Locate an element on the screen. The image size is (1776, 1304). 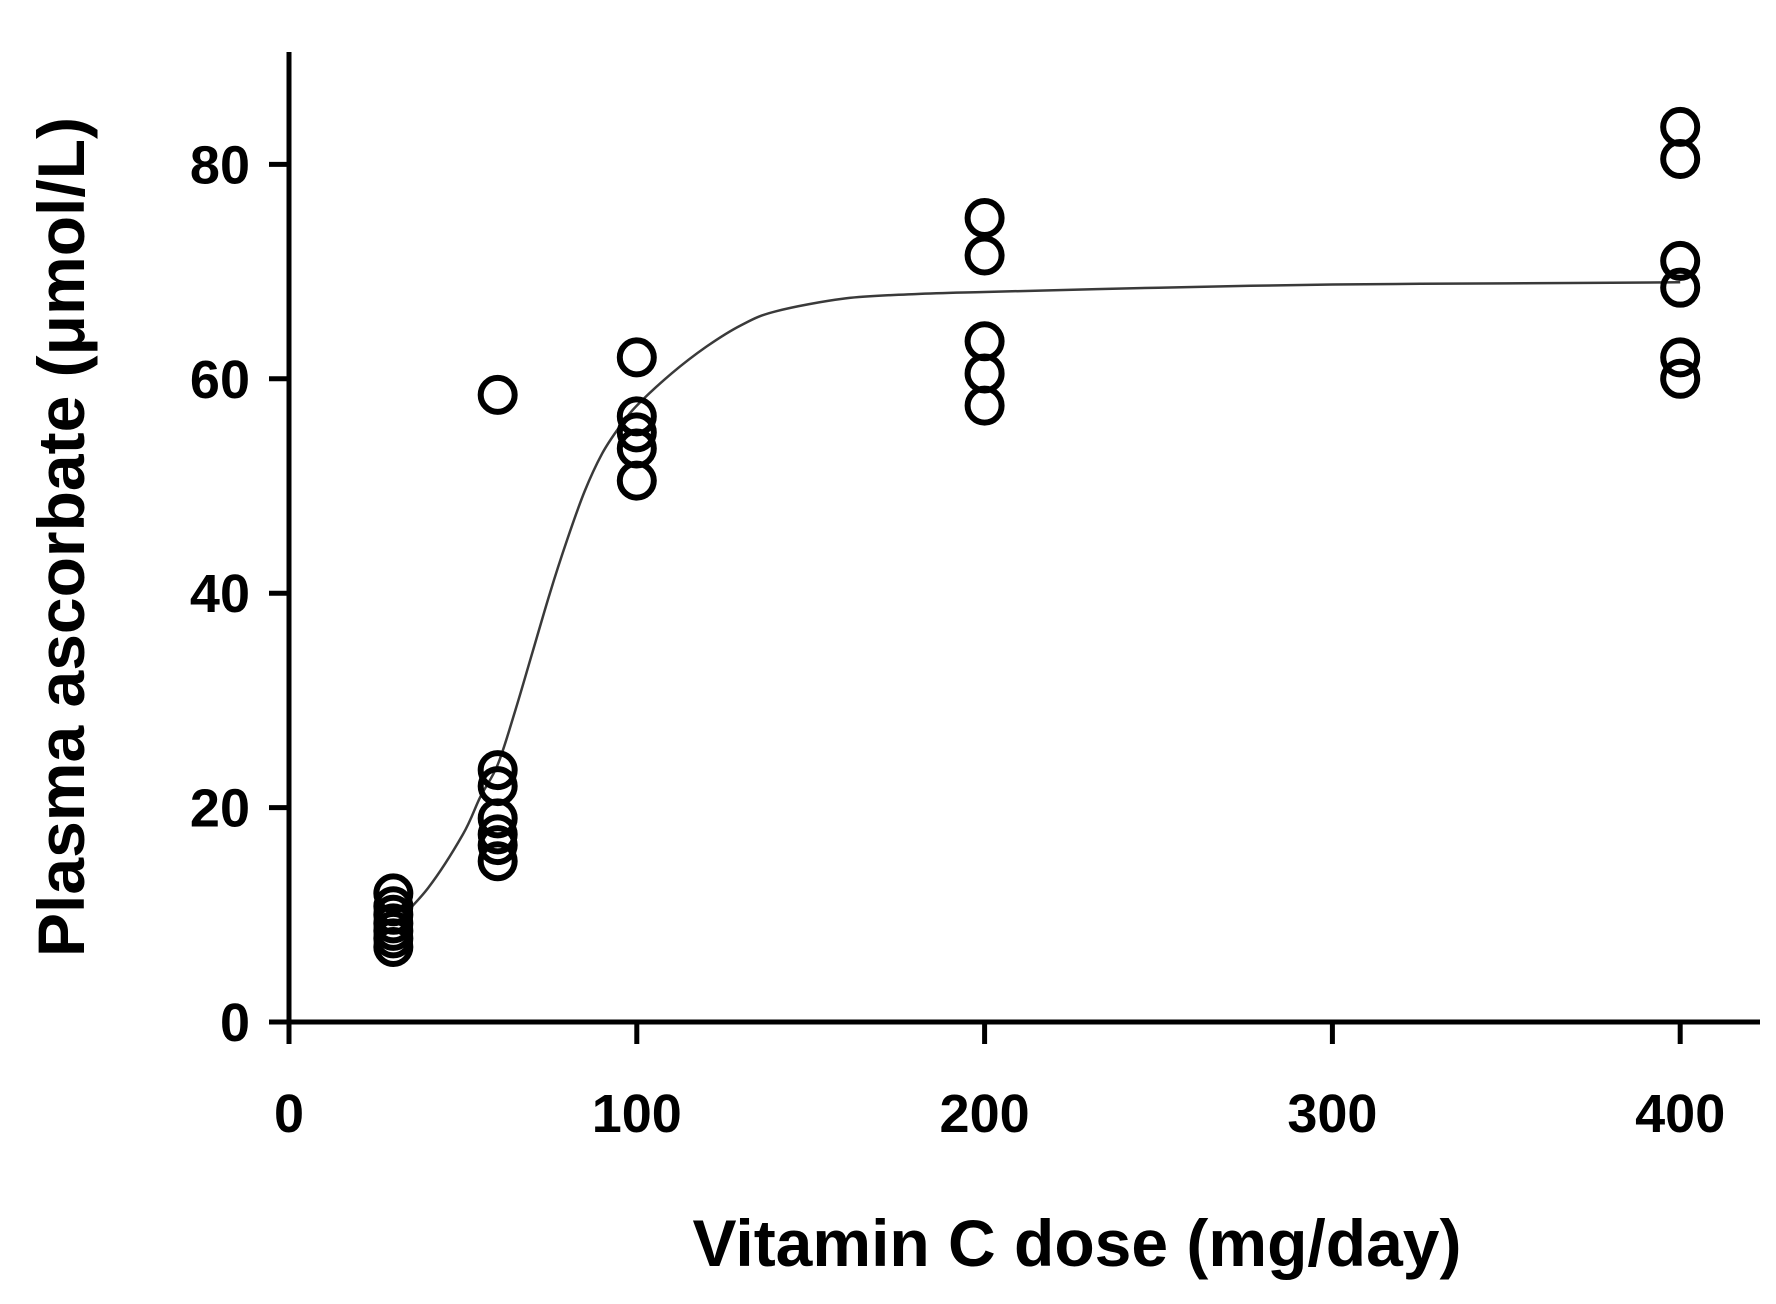
y-axis-title: Plasma ascorbate (μmol/L) is located at coordinates (61, 537).